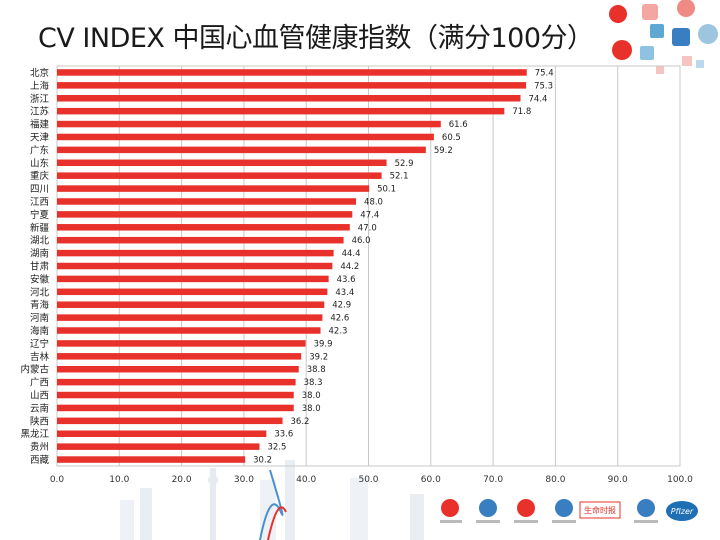 The width and height of the screenshot is (720, 540). What do you see at coordinates (40, 112) in the screenshot?
I see `category-label: 江苏` at bounding box center [40, 112].